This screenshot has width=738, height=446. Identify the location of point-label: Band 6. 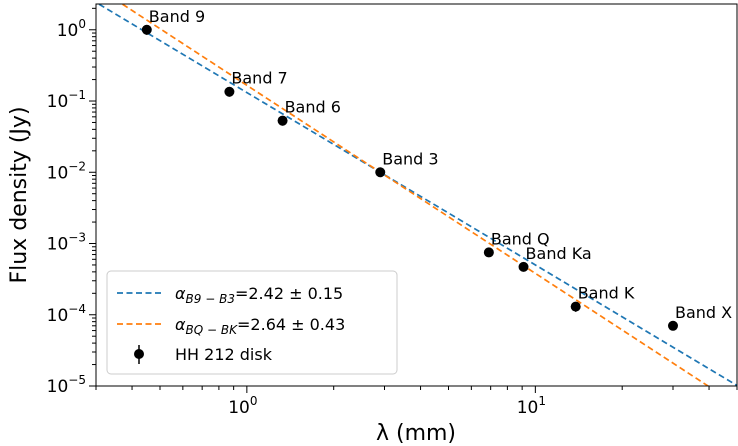
(313, 107).